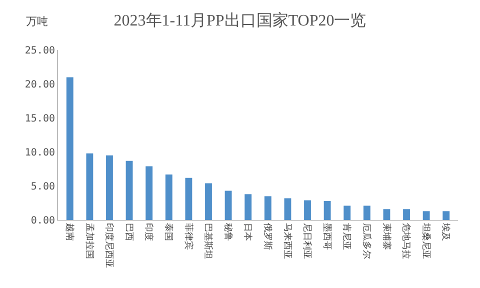 This screenshot has height=288, width=480. I want to click on x-tick-label: 印度, so click(148, 231).